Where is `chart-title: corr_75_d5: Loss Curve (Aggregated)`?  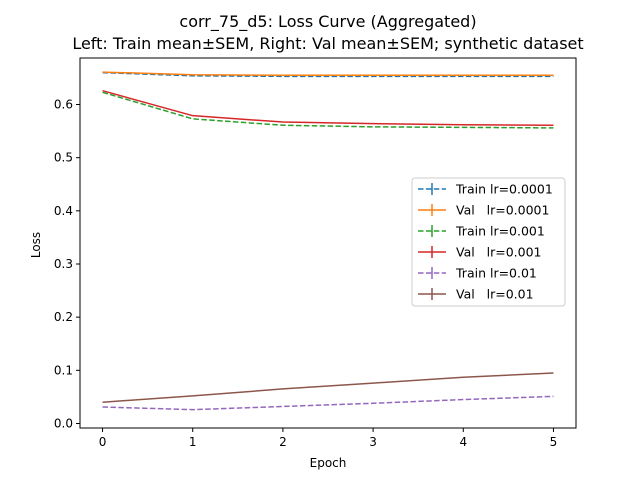 chart-title: corr_75_d5: Loss Curve (Aggregated) is located at coordinates (327, 22).